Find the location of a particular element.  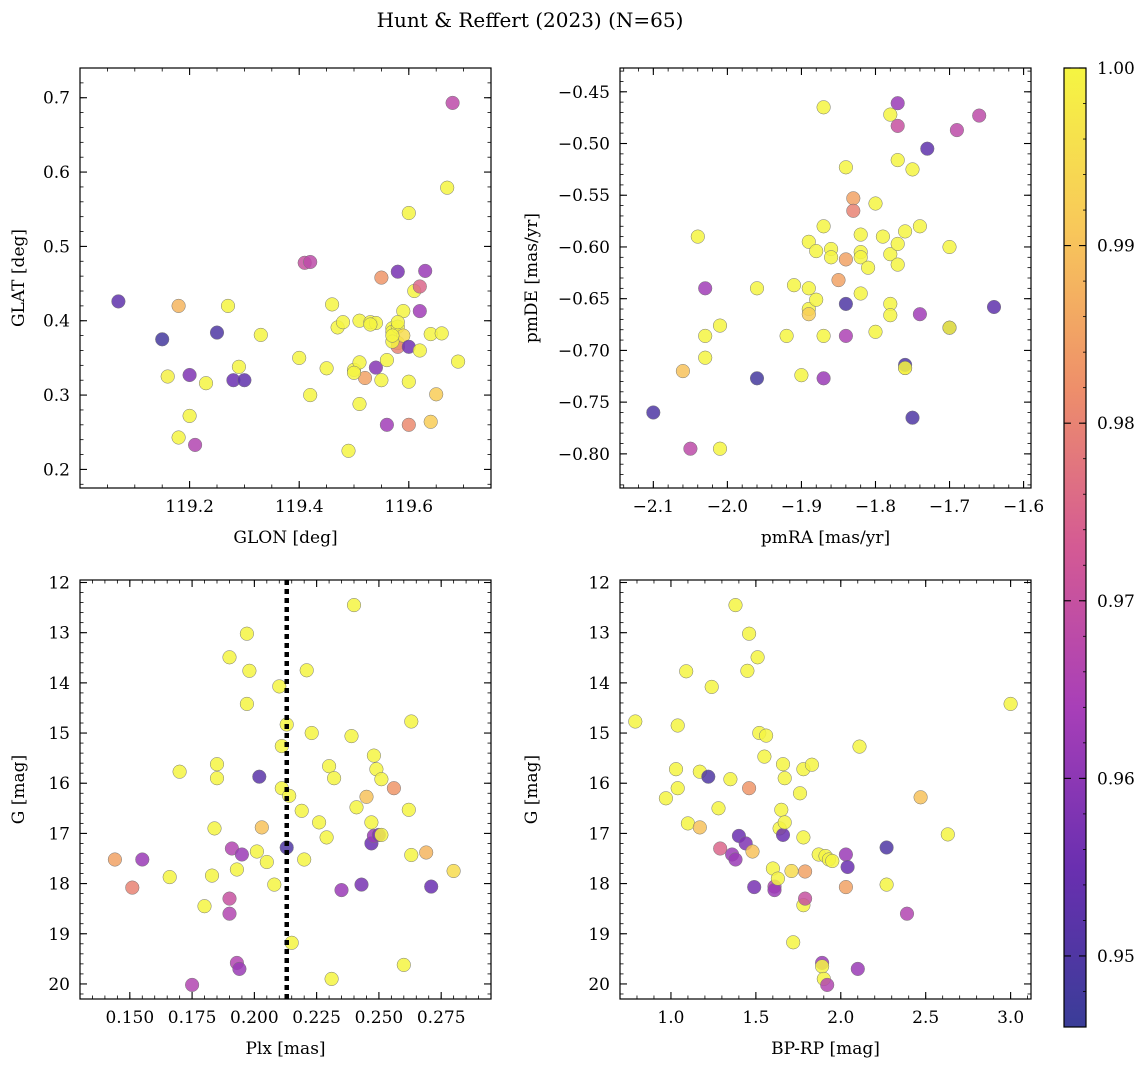

x-tick-label: 0.225 is located at coordinates (316, 1018).